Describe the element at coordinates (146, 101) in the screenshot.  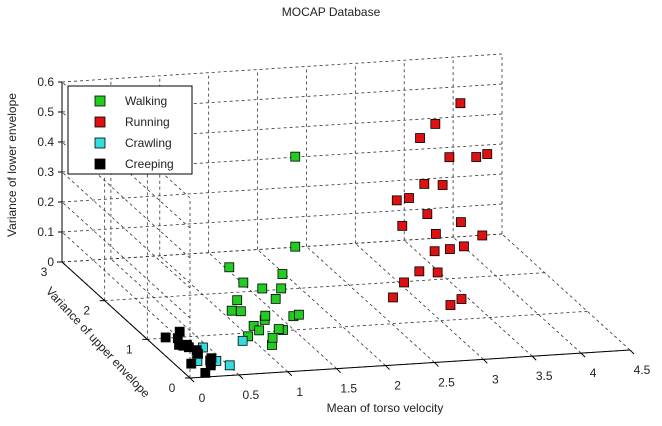
I see `legend-label: Walking` at that location.